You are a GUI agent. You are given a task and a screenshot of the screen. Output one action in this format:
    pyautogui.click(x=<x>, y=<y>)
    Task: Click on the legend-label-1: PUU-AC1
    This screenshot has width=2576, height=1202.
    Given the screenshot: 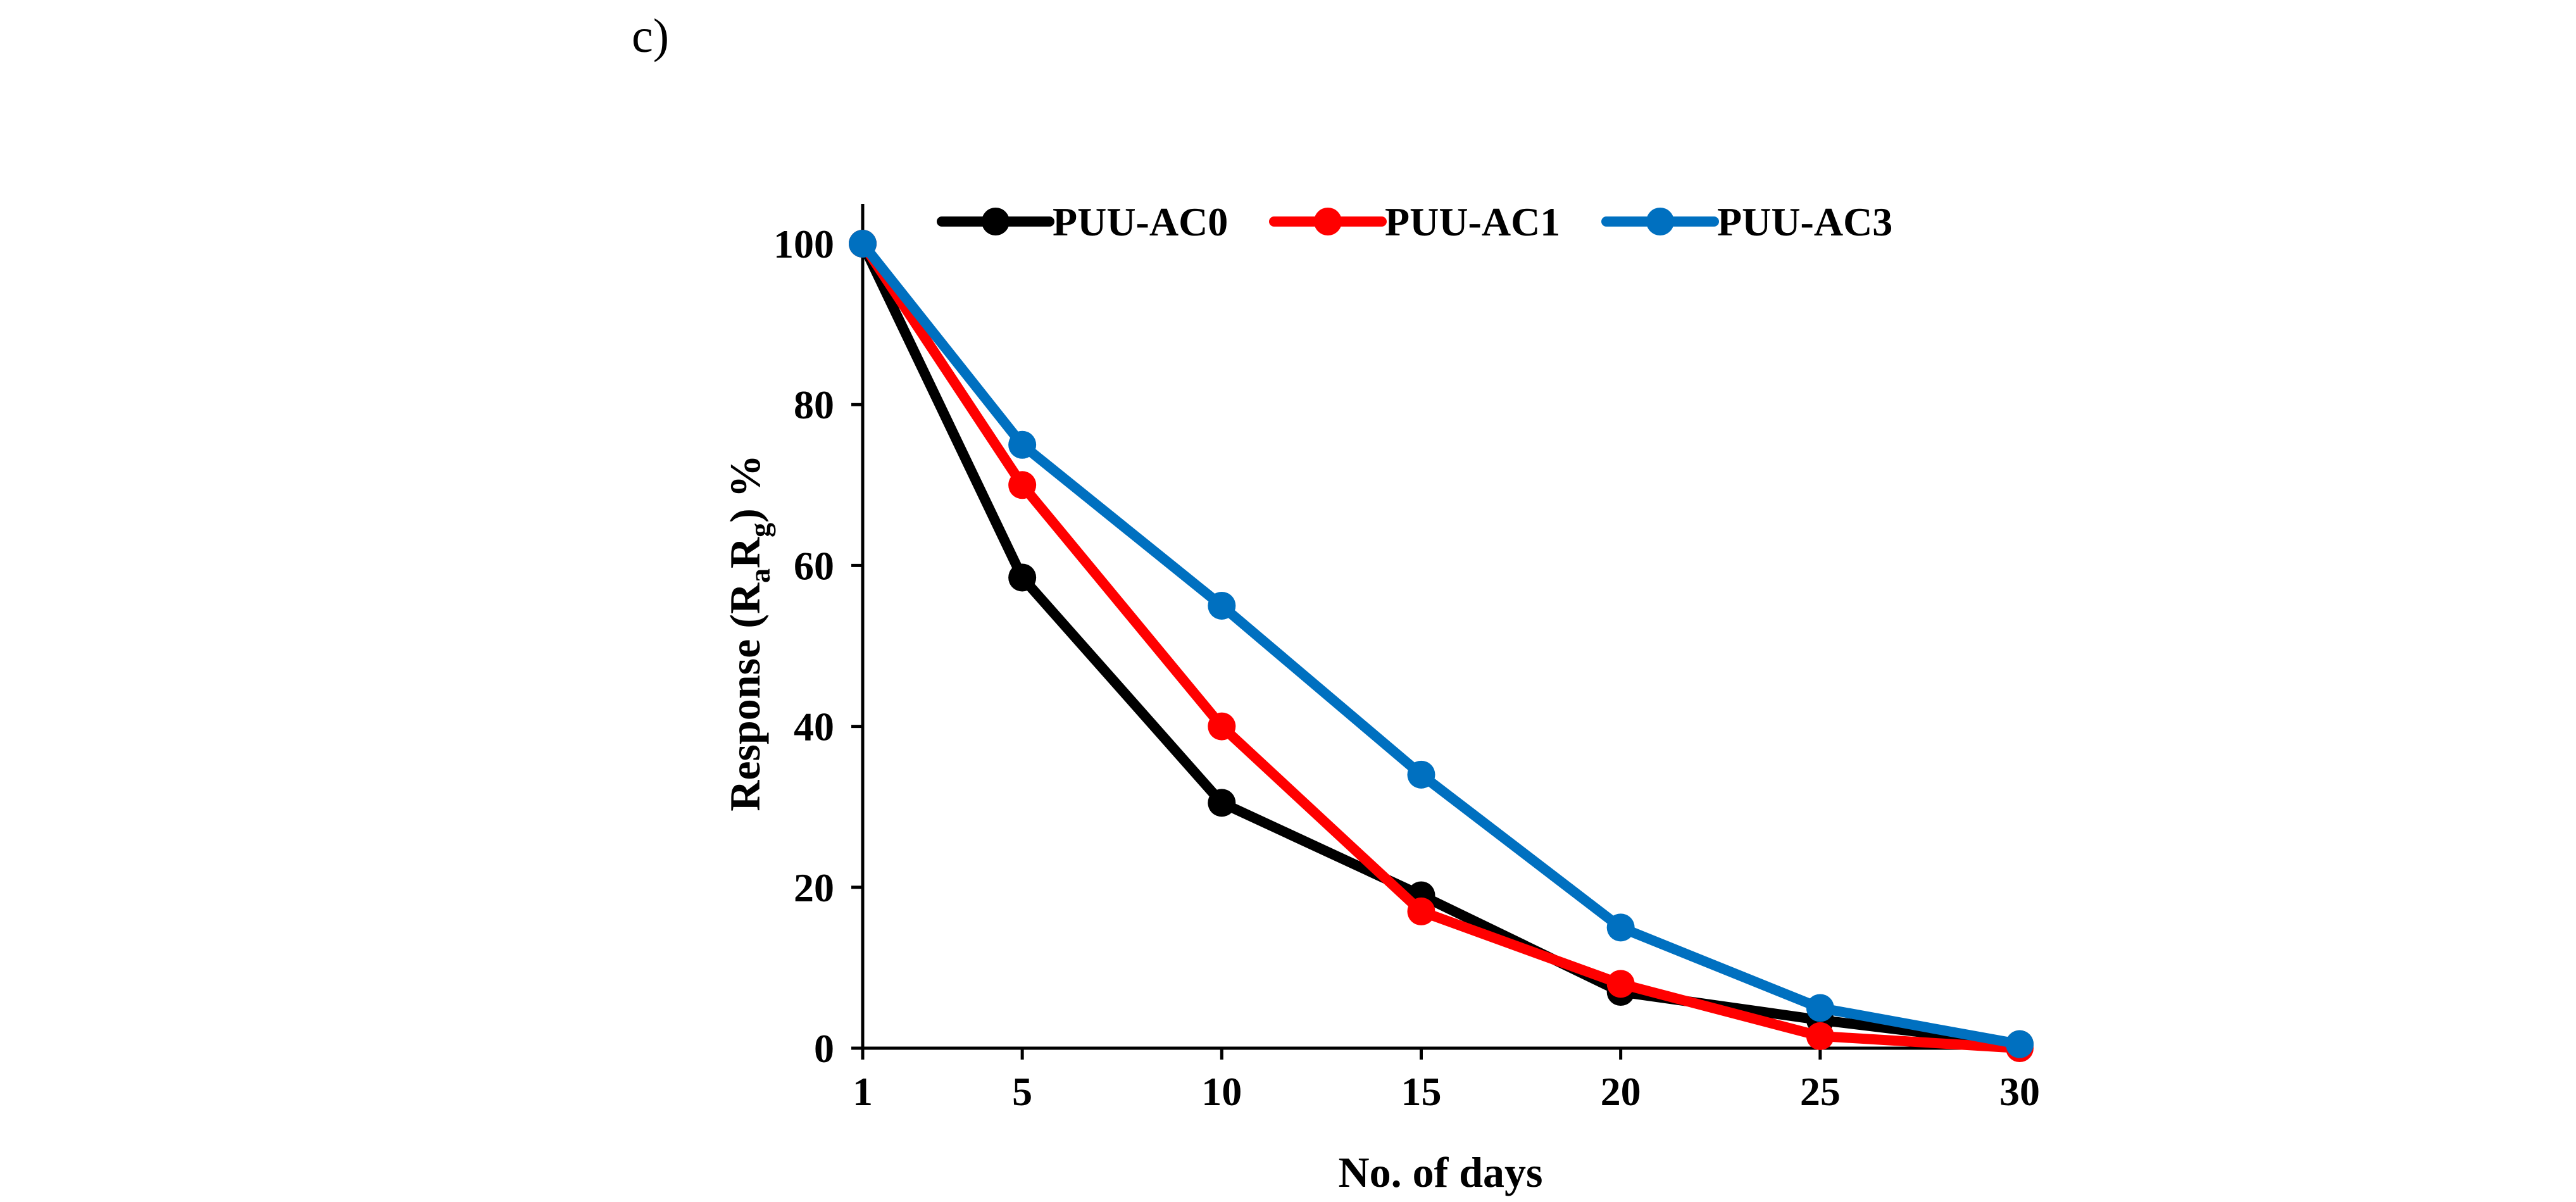 What is the action you would take?
    pyautogui.click(x=1472, y=221)
    